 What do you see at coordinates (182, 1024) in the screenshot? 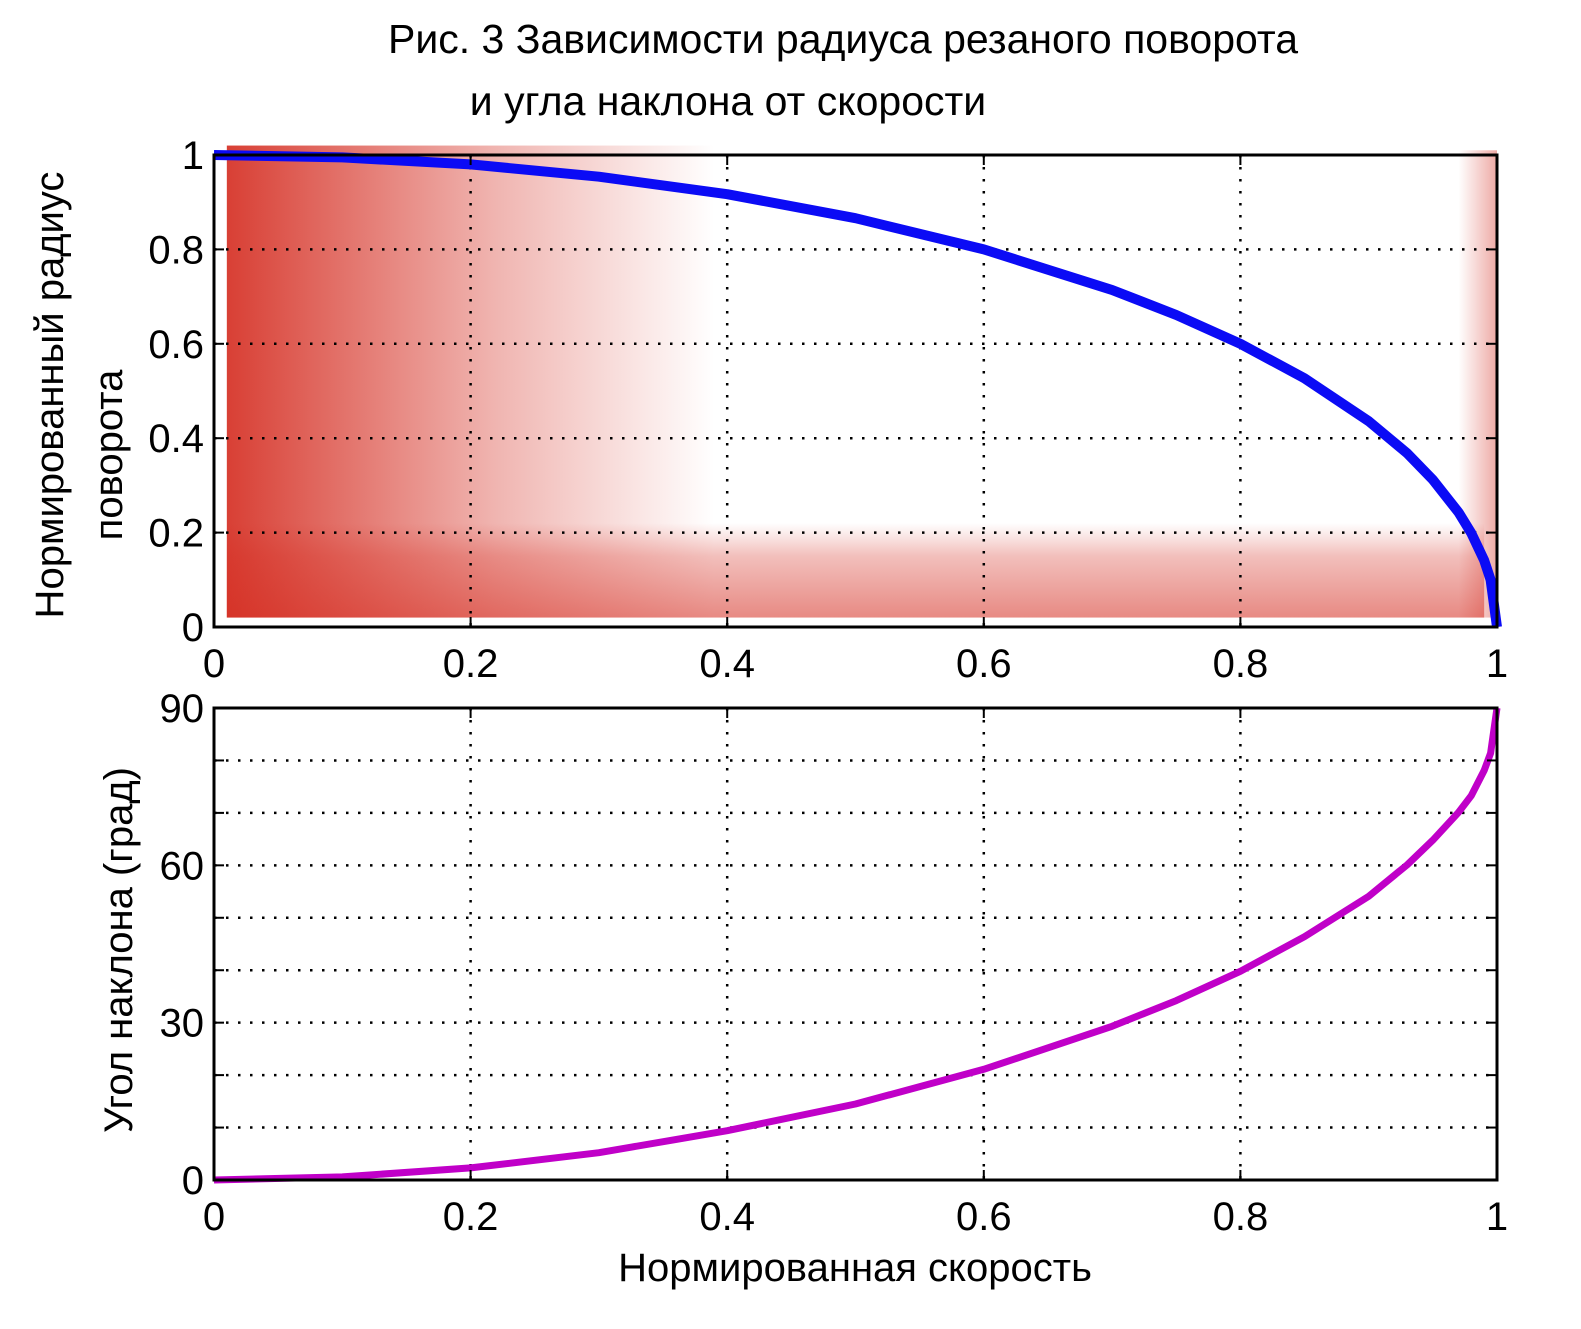
I see `tilt-plot-ytick-label: 30` at bounding box center [182, 1024].